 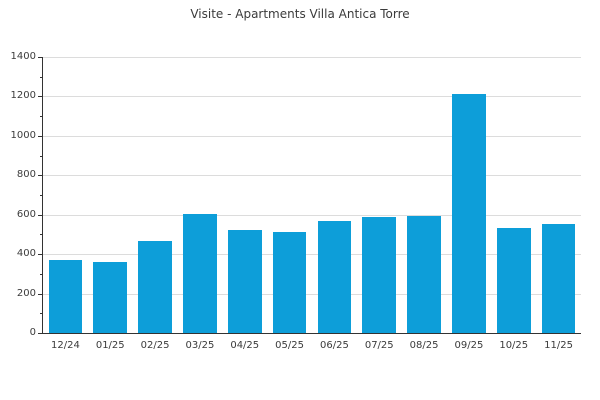 I want to click on chart-title: Visite - Apartments Villa Antica Torre, so click(x=300, y=14).